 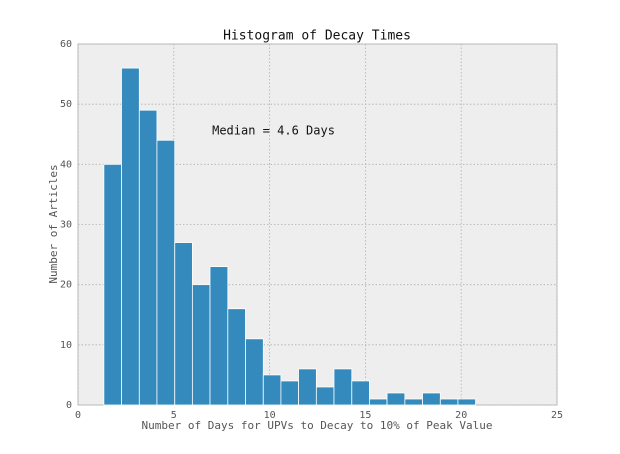 What do you see at coordinates (174, 415) in the screenshot?
I see `x-tick-label: 5` at bounding box center [174, 415].